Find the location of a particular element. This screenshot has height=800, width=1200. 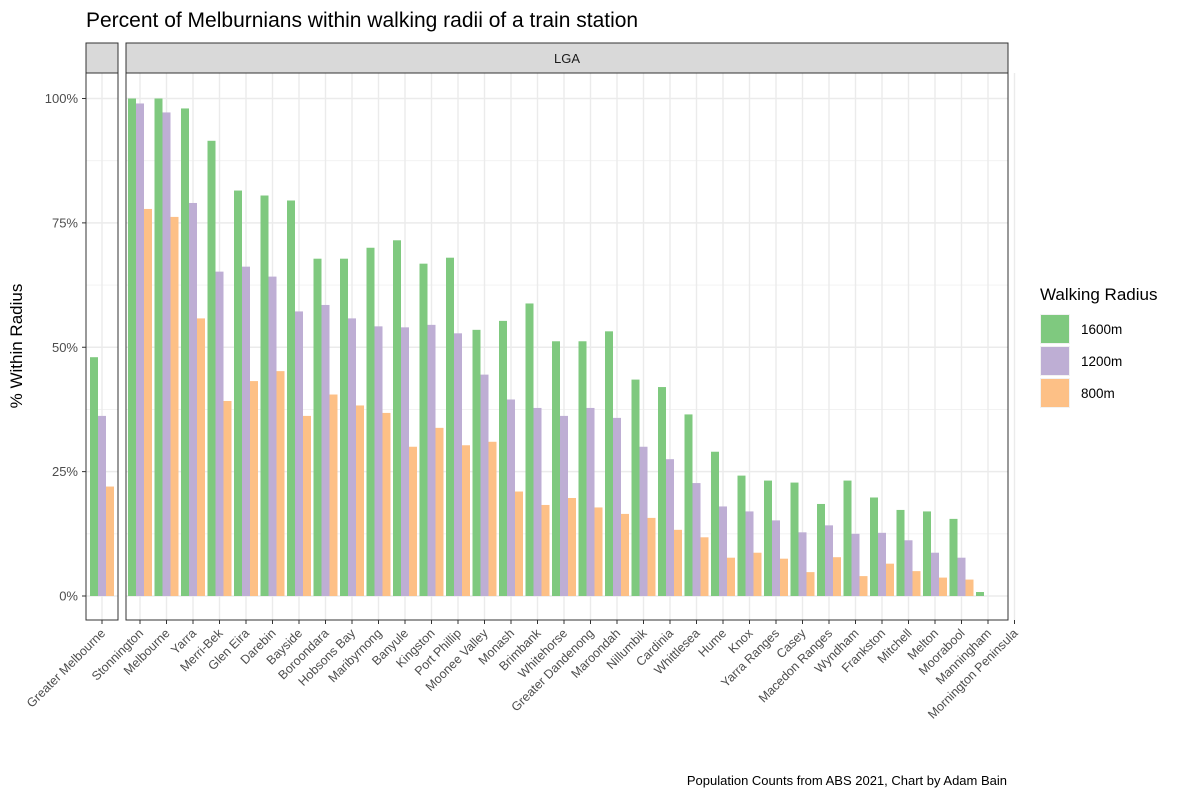

bar-port-phillip-1600m is located at coordinates (450, 426).